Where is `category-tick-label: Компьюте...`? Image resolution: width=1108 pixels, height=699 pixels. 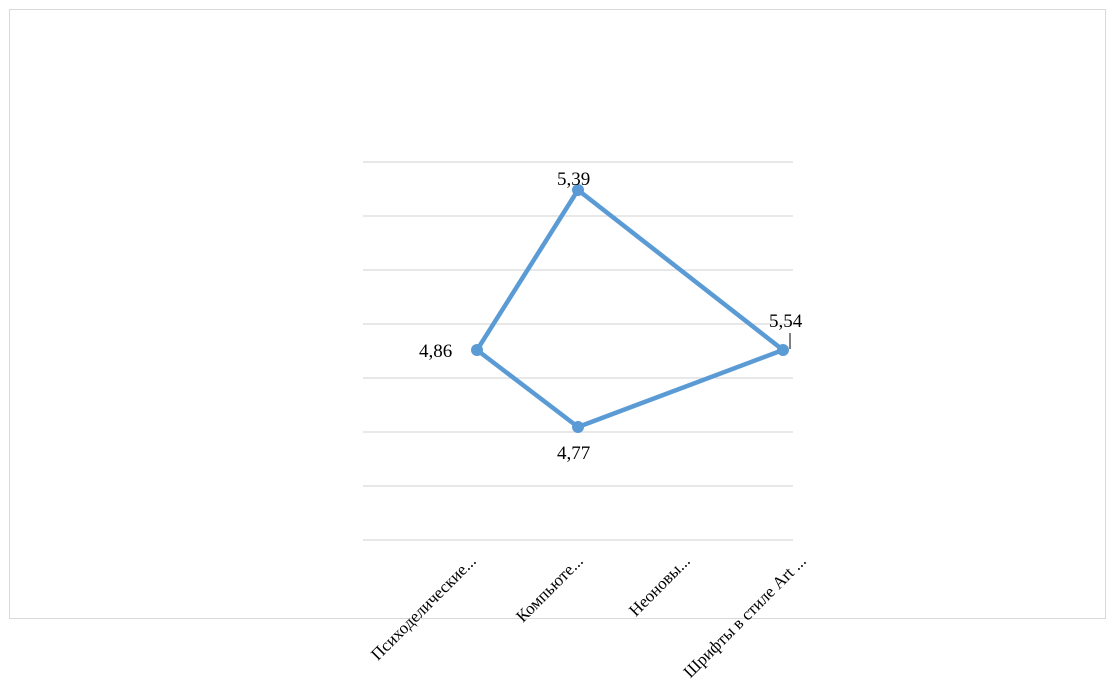
category-tick-label: Компьюте... is located at coordinates (549, 588).